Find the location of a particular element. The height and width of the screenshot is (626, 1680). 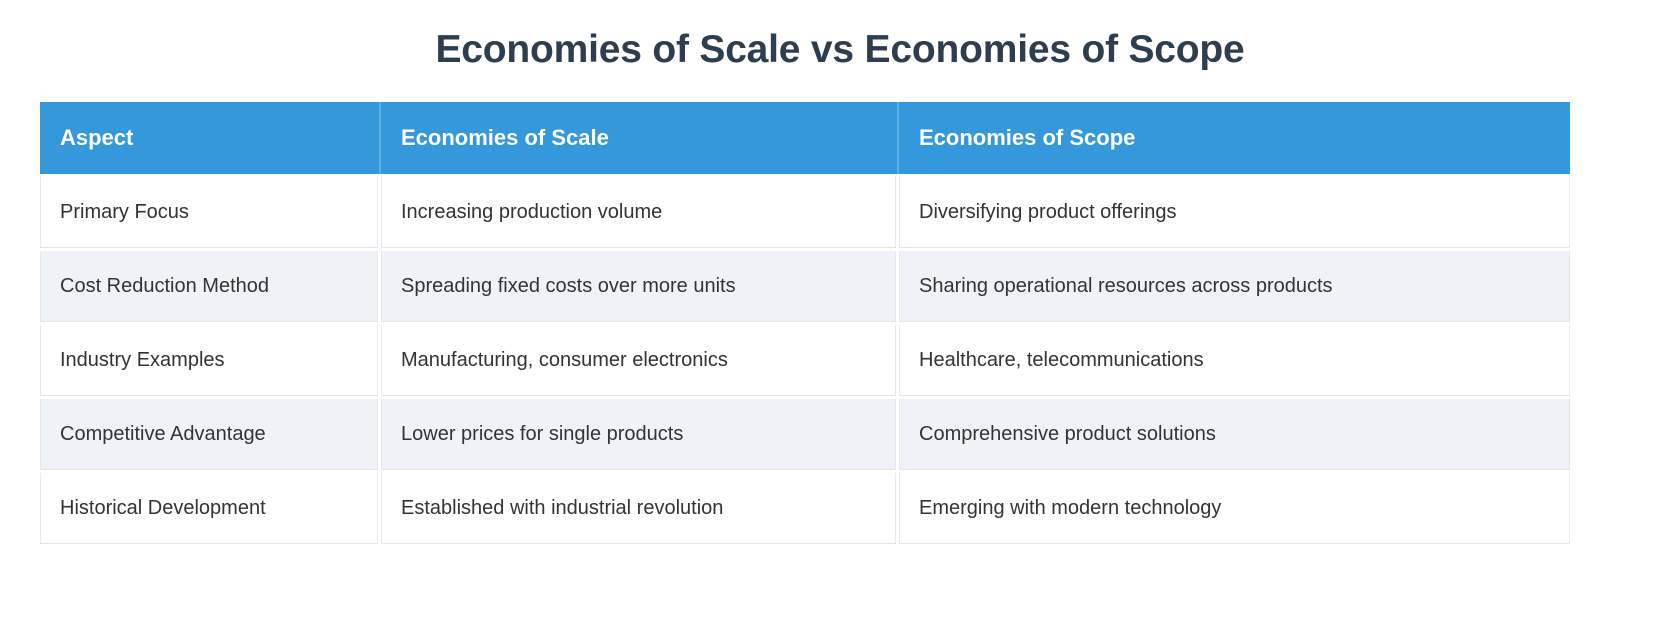

cell-scope: Emerging with modern technology is located at coordinates (1234, 507).